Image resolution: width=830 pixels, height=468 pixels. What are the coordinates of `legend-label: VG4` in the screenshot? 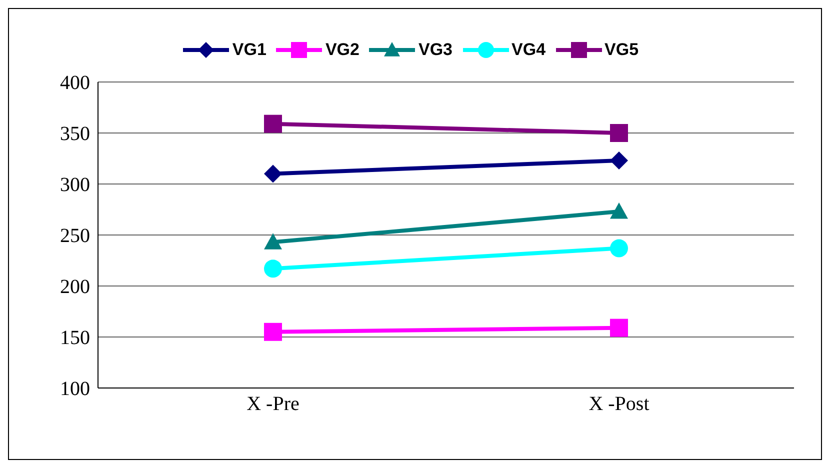 It's located at (529, 50).